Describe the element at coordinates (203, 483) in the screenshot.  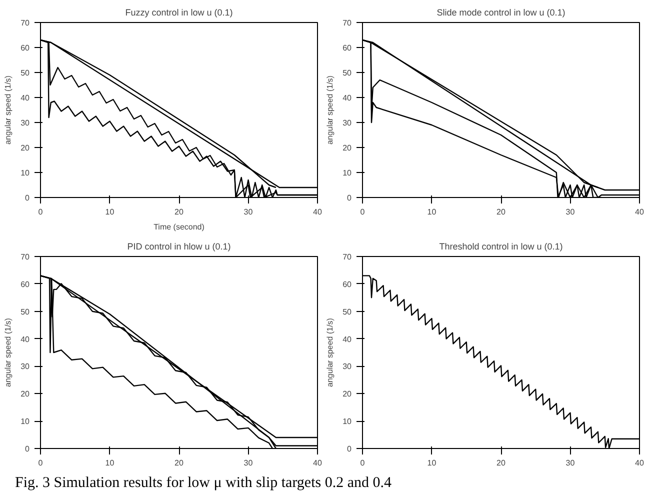
I see `caption: Fig. 3 Simulation results for low μ with slip targets 0.2 and 0.4` at that location.